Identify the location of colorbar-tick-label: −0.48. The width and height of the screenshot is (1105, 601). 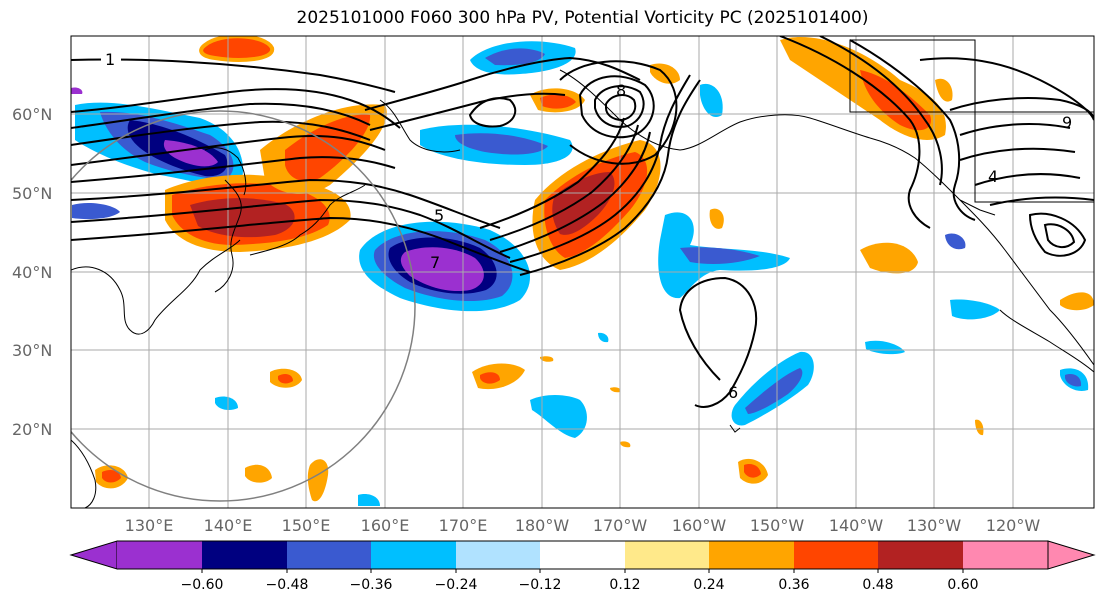
(287, 585).